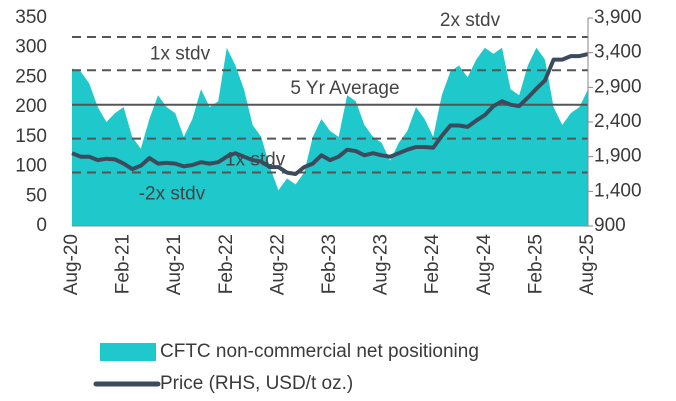 The width and height of the screenshot is (676, 401). Describe the element at coordinates (31, 17) in the screenshot. I see `y-tick-label: 350` at that location.